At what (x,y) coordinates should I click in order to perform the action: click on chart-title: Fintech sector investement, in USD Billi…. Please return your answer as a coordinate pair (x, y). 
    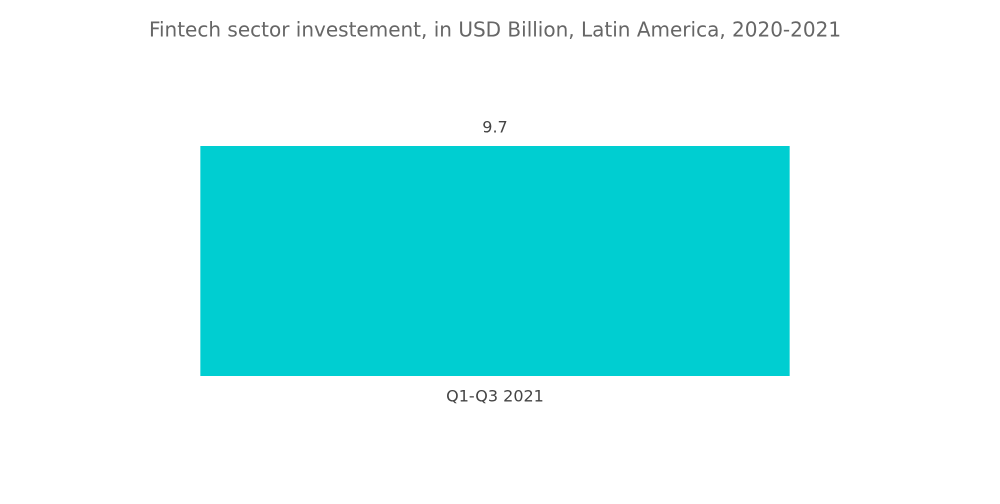
    Looking at the image, I should click on (495, 30).